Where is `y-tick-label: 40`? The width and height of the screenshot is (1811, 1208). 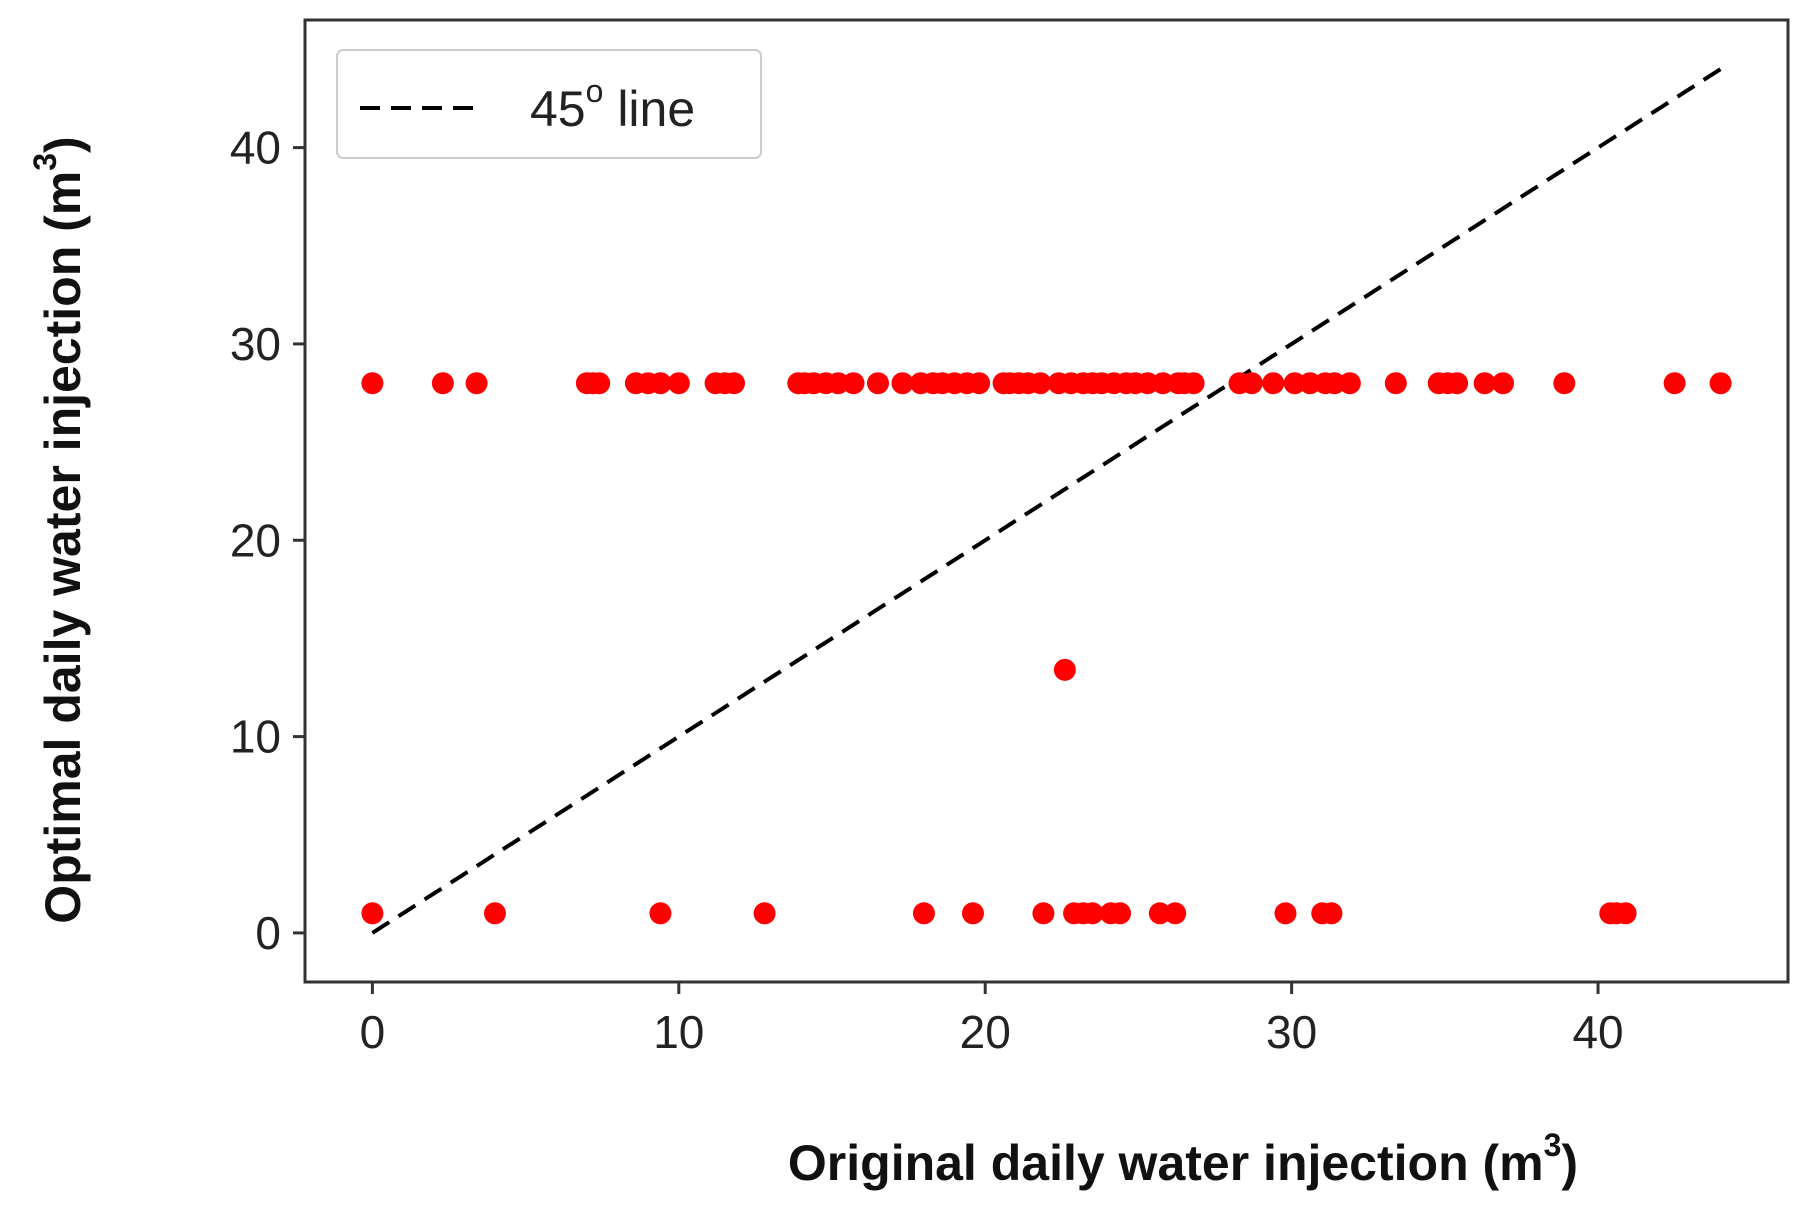 y-tick-label: 40 is located at coordinates (255, 148).